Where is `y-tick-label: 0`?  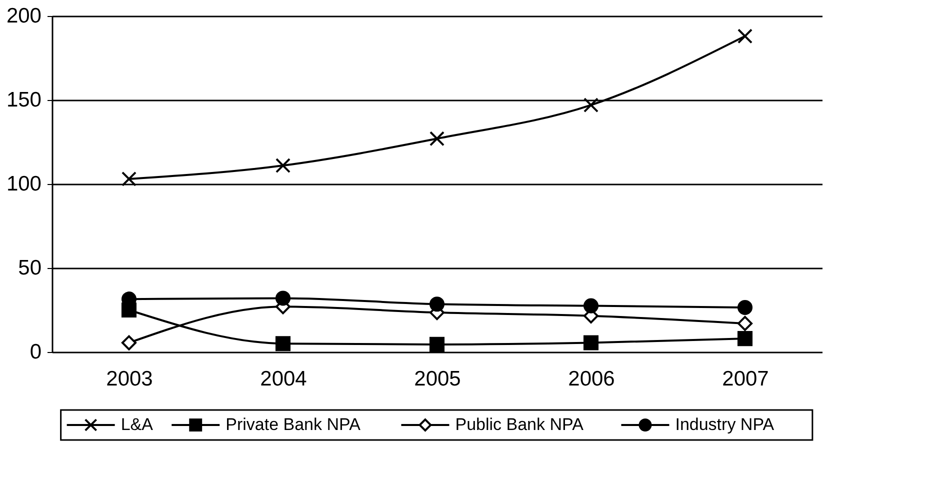
y-tick-label: 0 is located at coordinates (36, 352).